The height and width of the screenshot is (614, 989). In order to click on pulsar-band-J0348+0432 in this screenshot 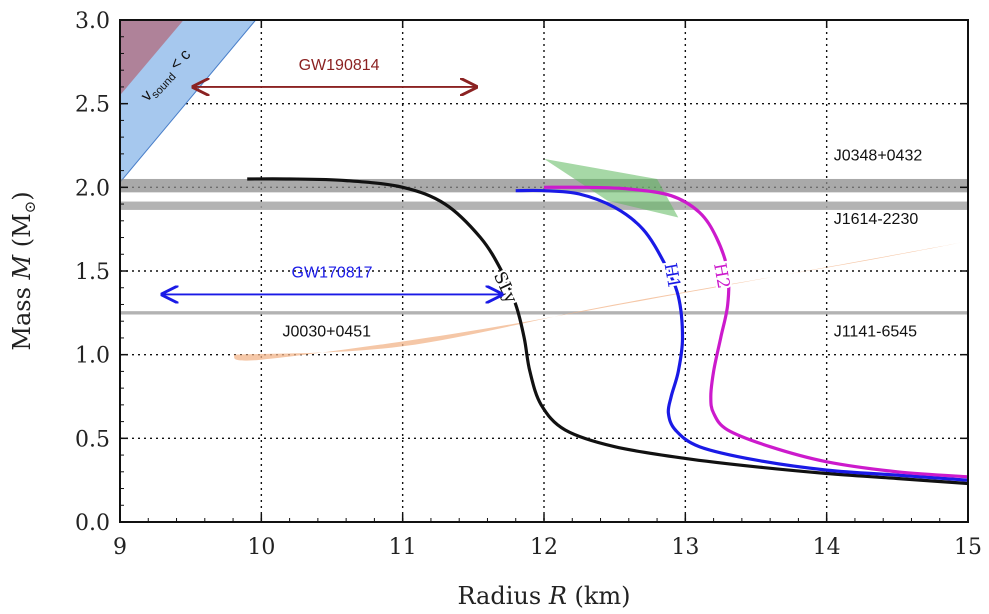, I will do `click(544, 185)`.